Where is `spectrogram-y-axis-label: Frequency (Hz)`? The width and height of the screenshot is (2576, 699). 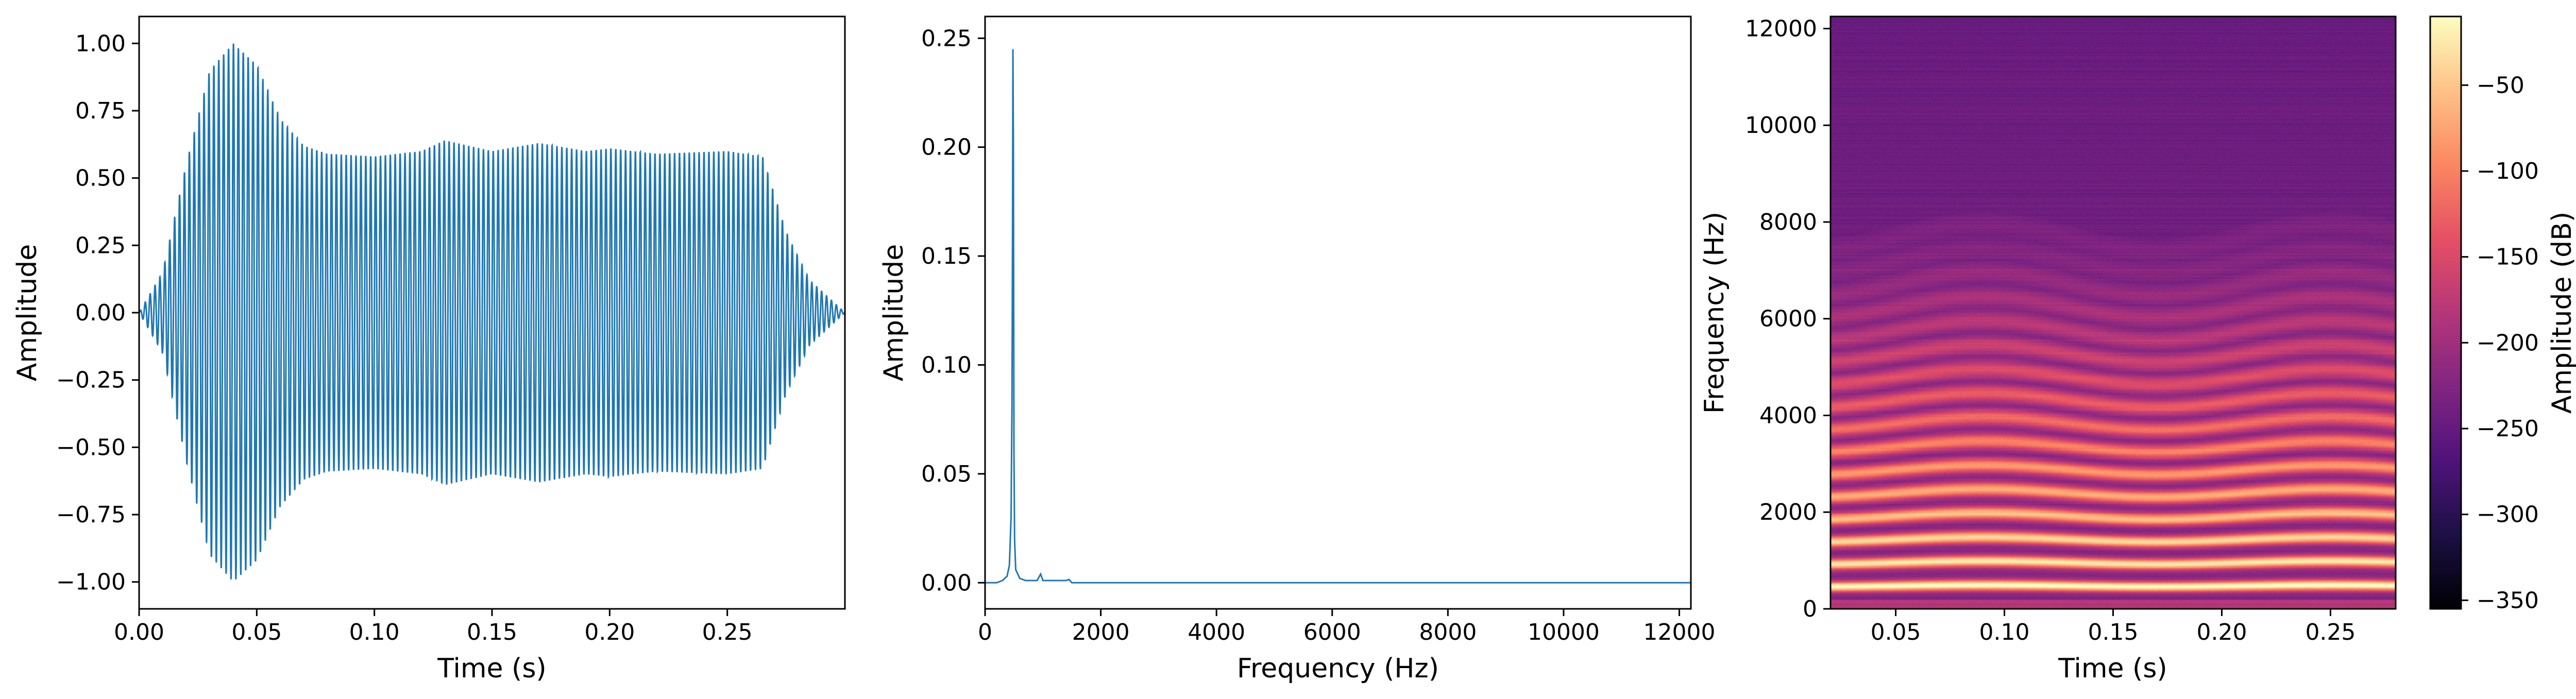
spectrogram-y-axis-label: Frequency (Hz) is located at coordinates (1714, 313).